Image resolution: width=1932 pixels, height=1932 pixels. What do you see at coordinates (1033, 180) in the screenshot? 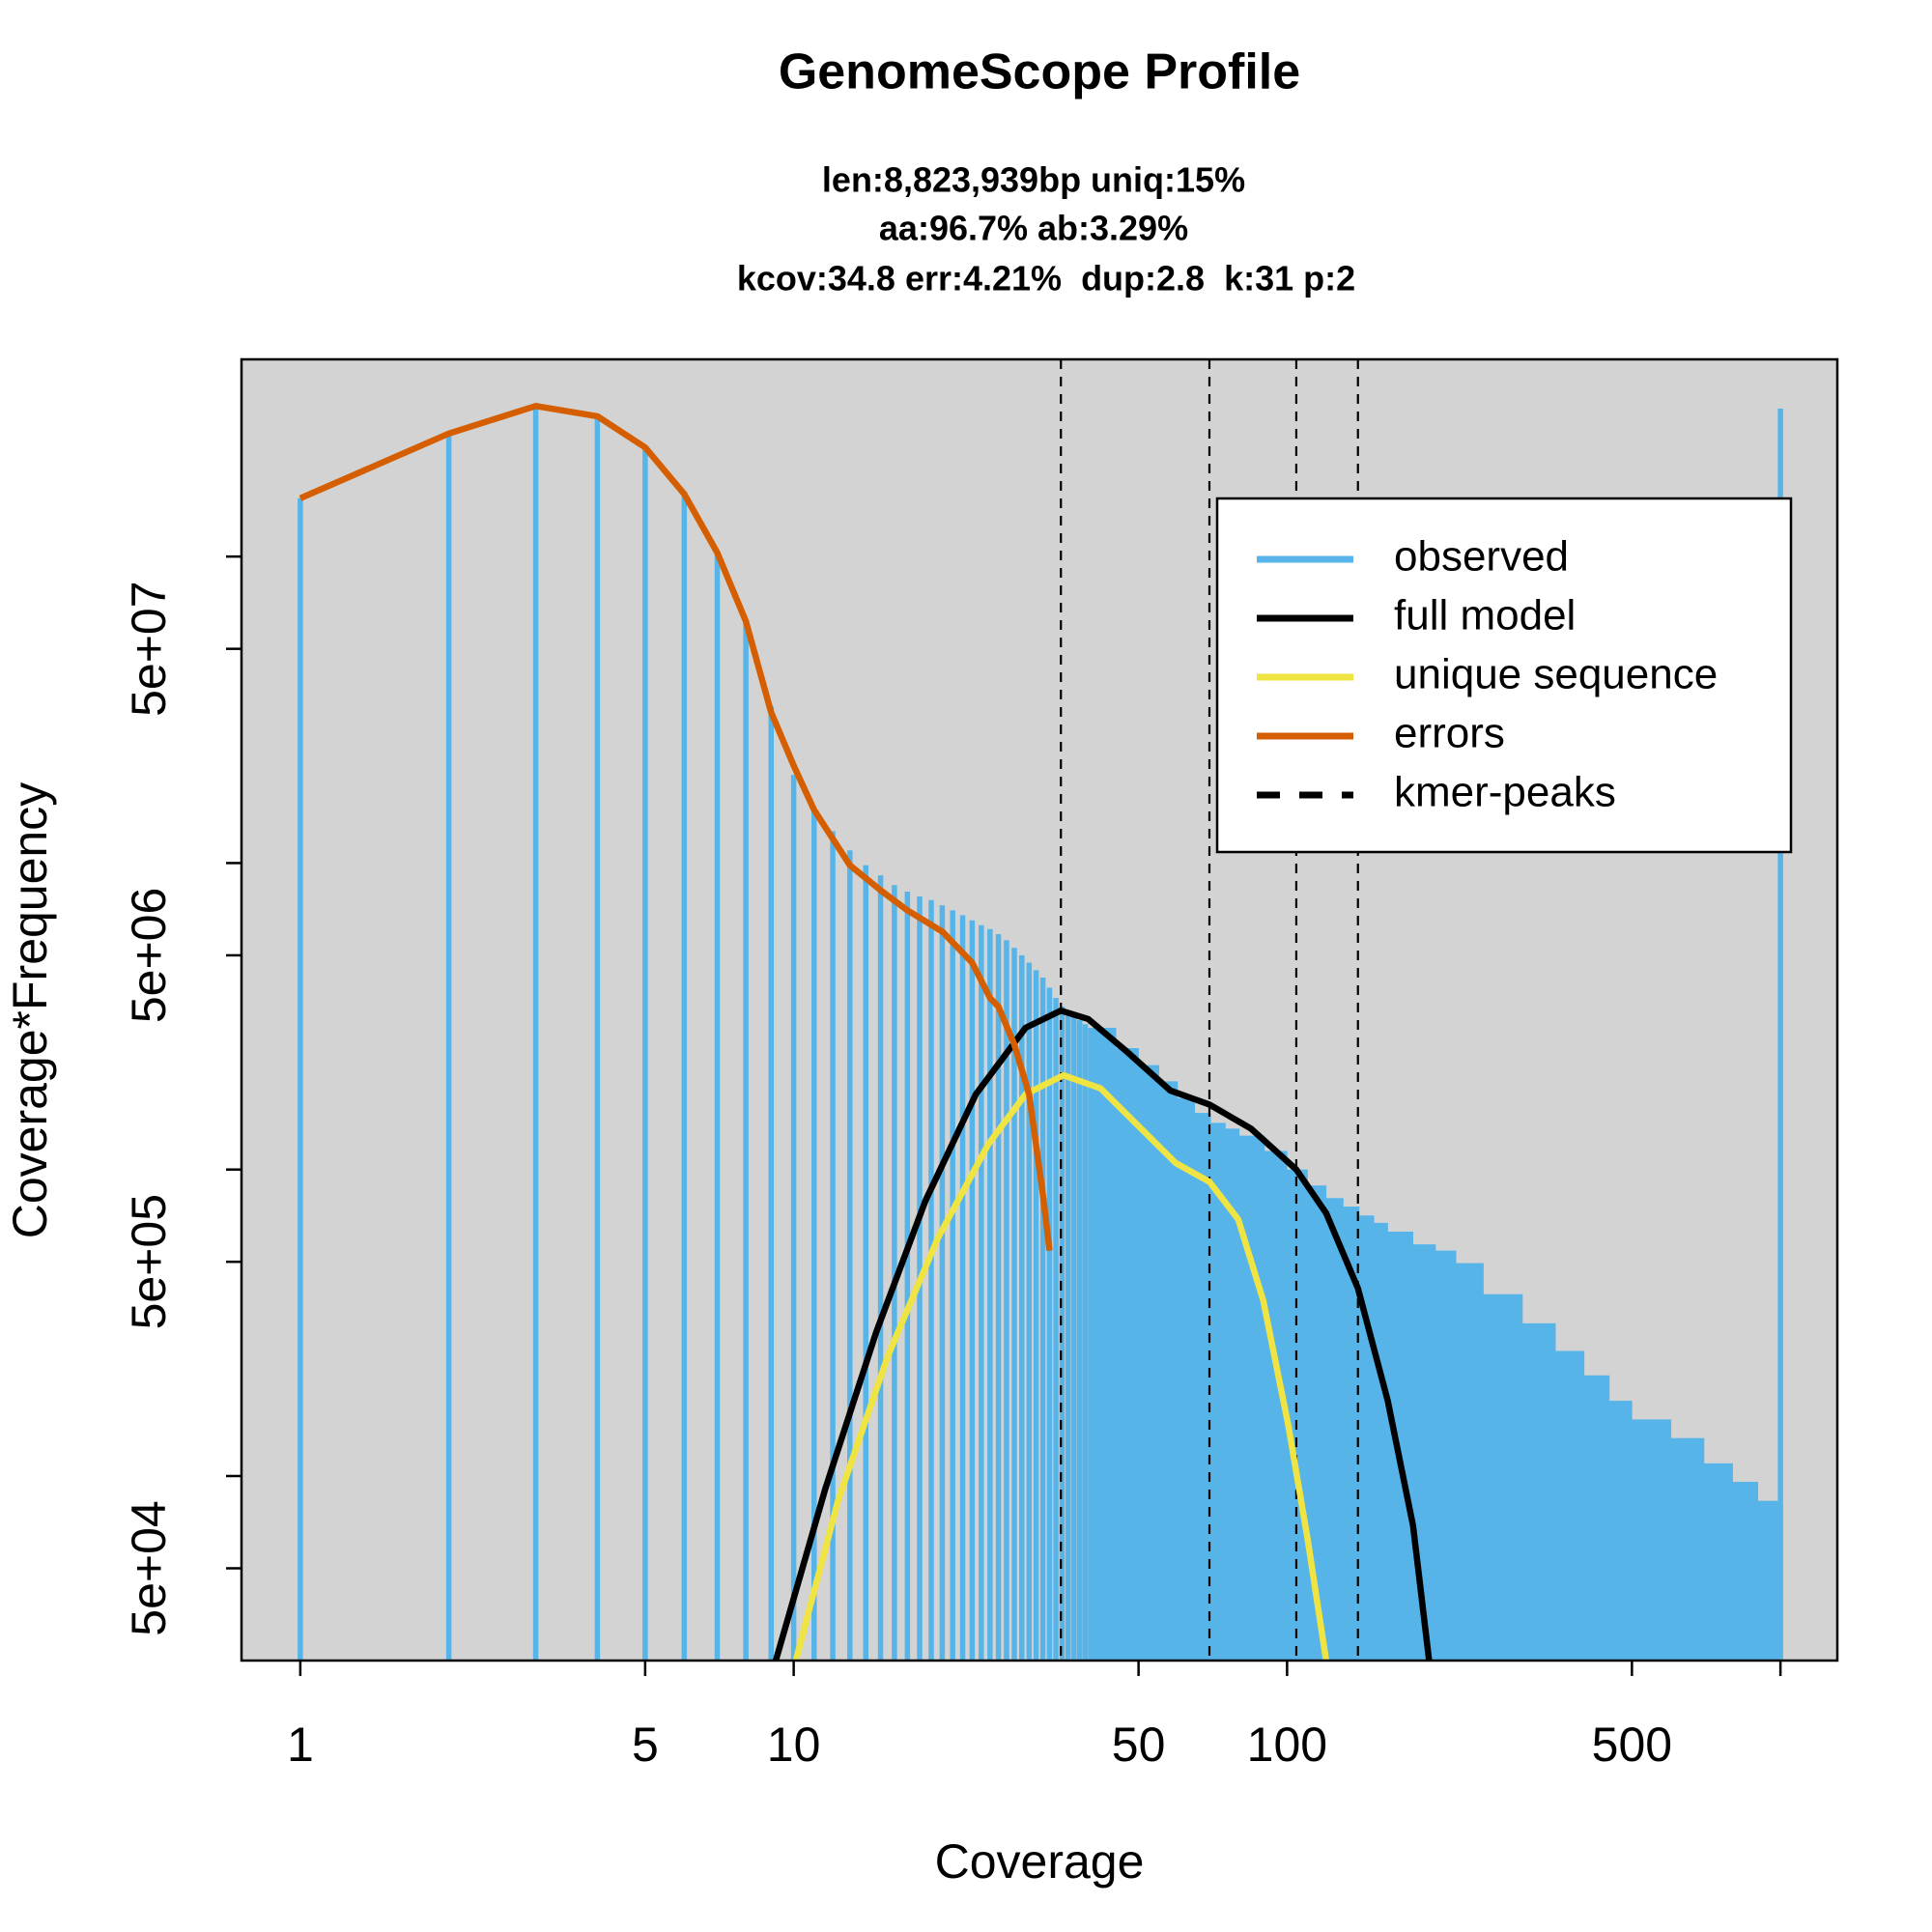
I see `subtitle: len:8,823,939bp uniq:15%` at bounding box center [1033, 180].